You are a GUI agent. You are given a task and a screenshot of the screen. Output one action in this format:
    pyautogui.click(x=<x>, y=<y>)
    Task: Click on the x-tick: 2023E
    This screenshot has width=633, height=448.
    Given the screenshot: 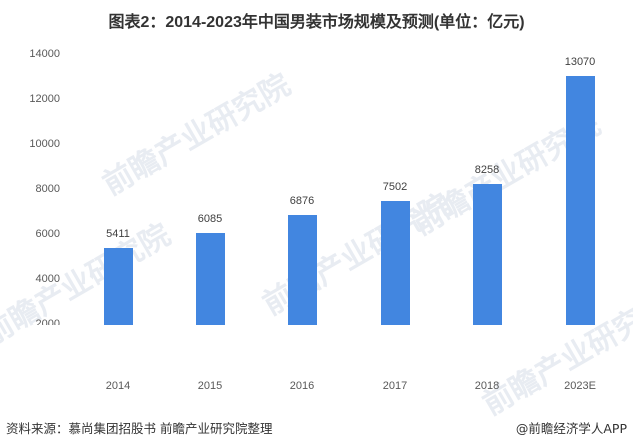 What is the action you would take?
    pyautogui.click(x=580, y=386)
    